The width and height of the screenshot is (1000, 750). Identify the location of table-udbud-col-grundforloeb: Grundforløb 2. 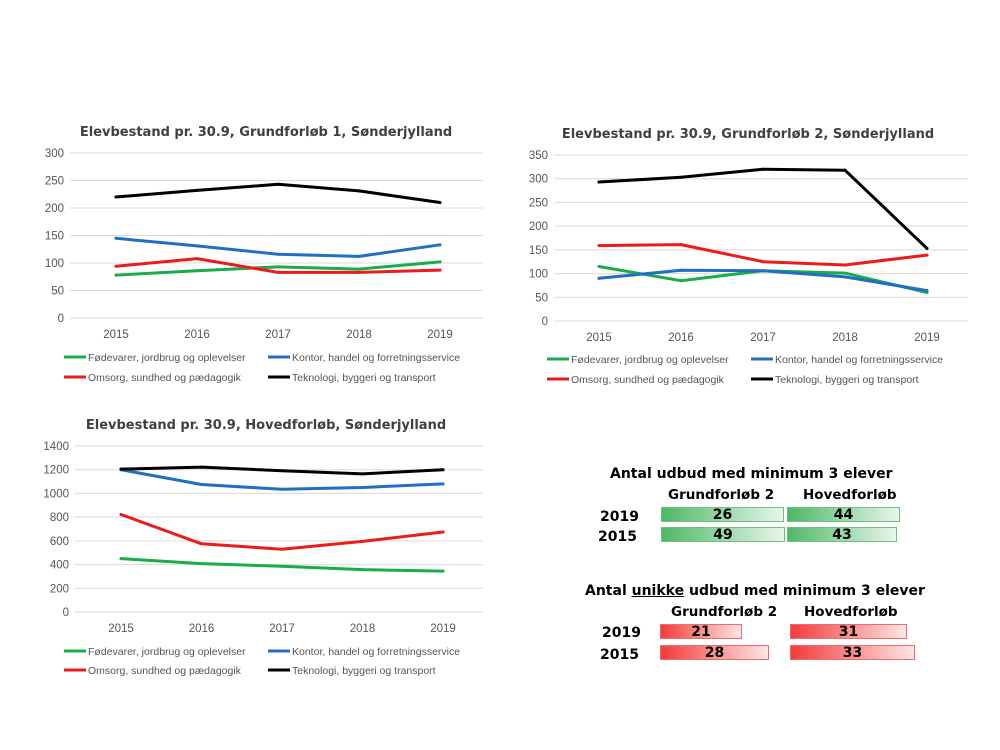
(721, 495).